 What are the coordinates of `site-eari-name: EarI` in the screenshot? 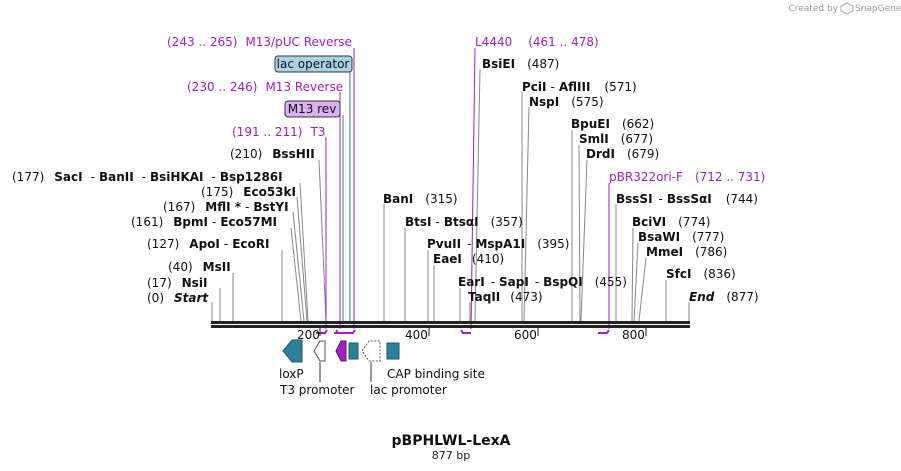 It's located at (471, 282).